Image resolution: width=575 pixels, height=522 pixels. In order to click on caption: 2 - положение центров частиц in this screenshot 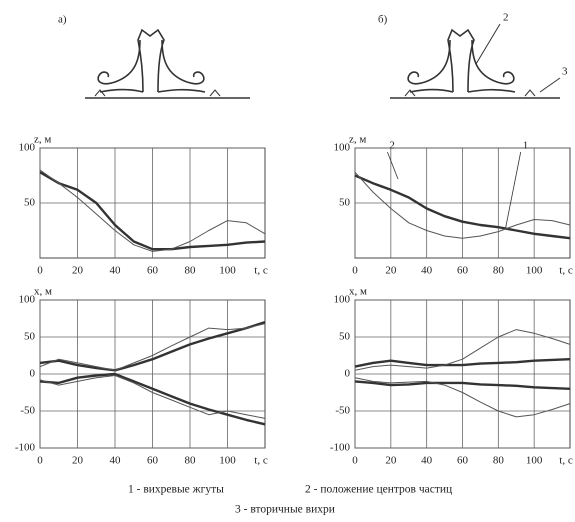, I will do `click(378, 490)`.